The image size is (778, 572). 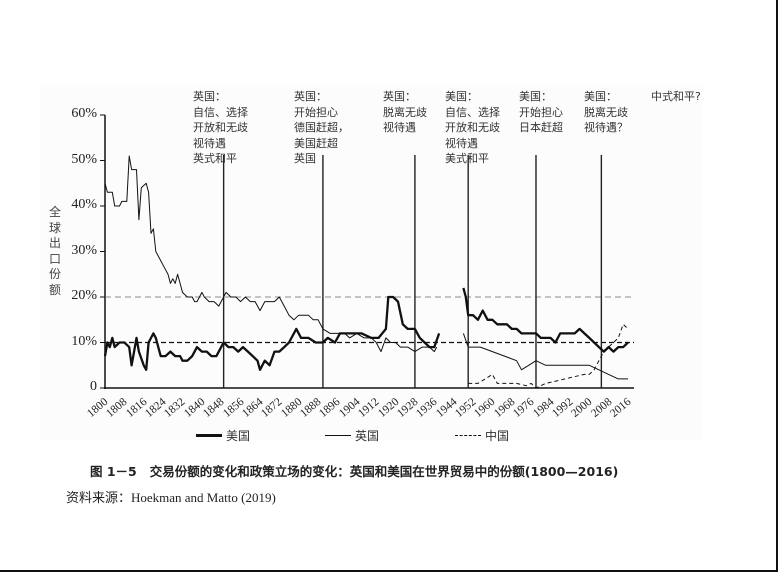 What do you see at coordinates (223, 435) in the screenshot?
I see `legend-item-usa: 美国` at bounding box center [223, 435].